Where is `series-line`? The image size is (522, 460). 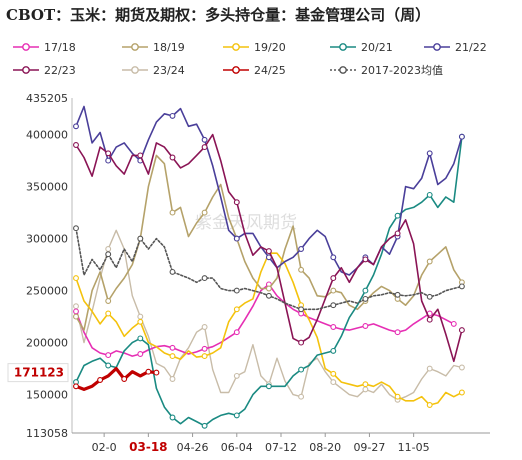
series-line is located at coordinates (116, 379).